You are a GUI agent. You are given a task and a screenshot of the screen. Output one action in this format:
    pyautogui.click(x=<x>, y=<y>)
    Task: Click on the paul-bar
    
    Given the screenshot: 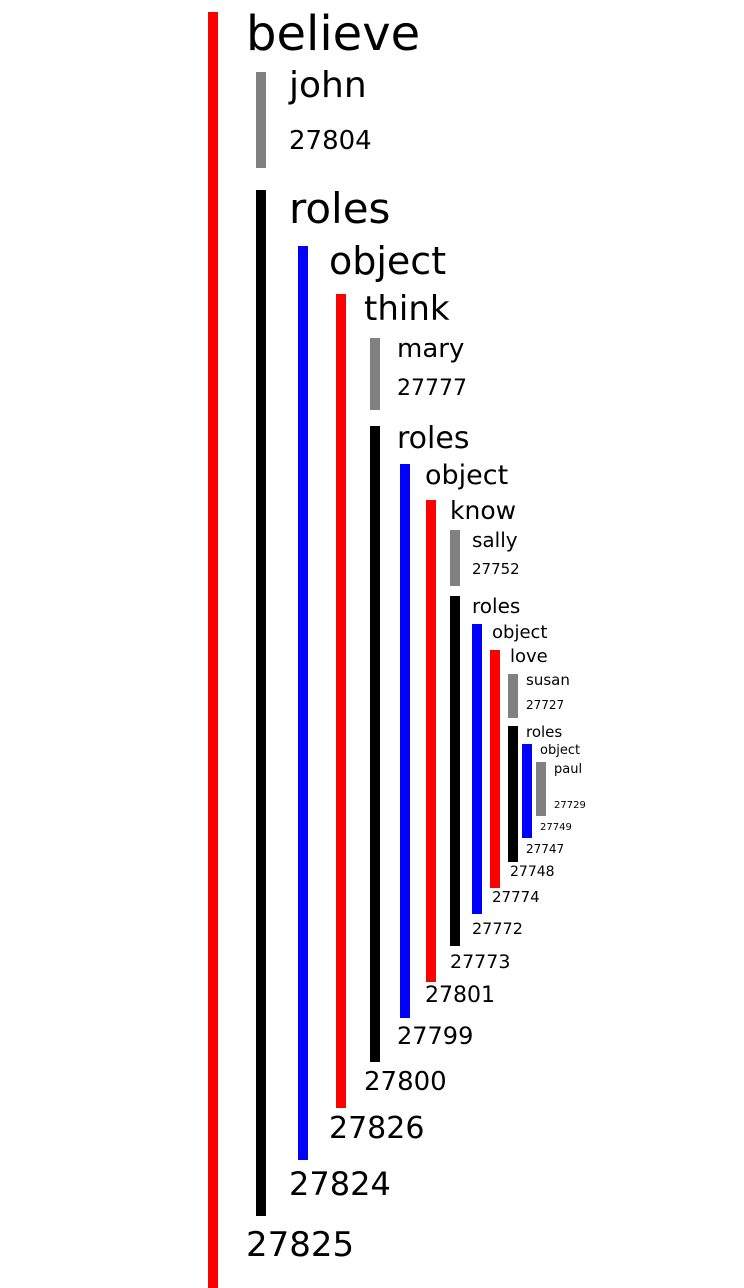 What is the action you would take?
    pyautogui.click(x=541, y=789)
    